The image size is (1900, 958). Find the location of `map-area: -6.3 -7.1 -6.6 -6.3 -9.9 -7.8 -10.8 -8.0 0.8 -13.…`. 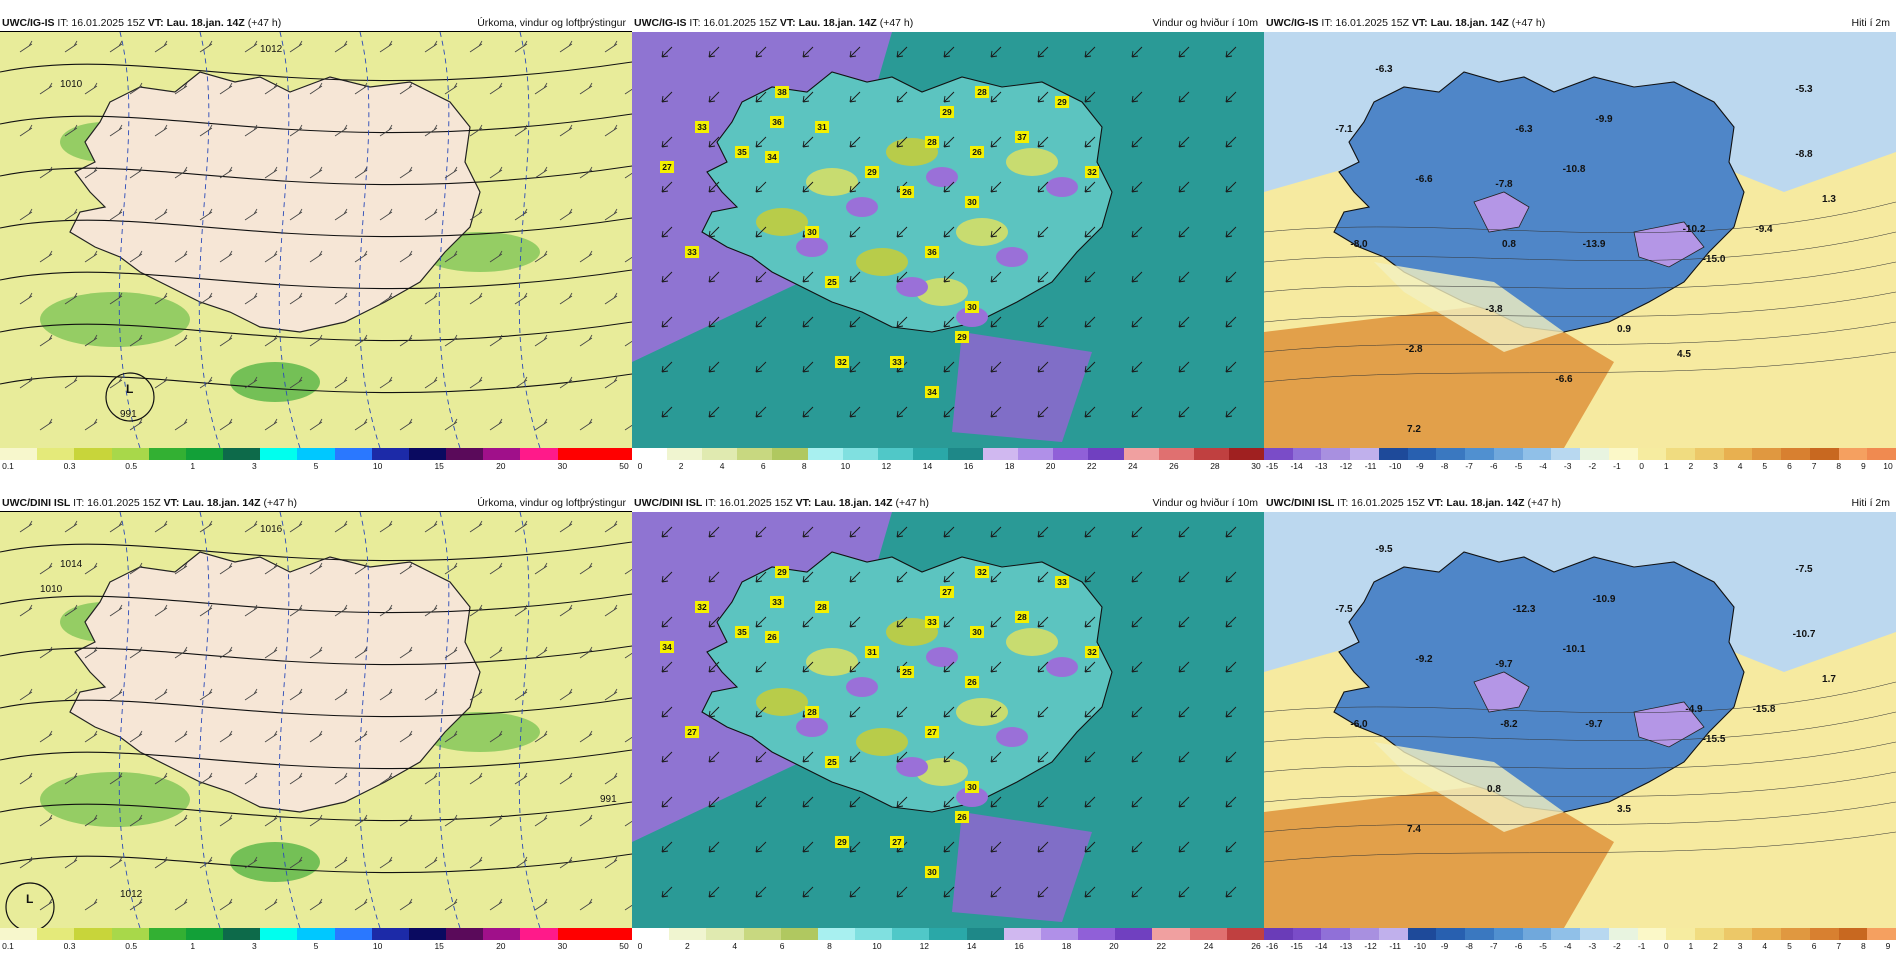

map-area: -6.3 -7.1 -6.6 -6.3 -9.9 -7.8 -10.8 -8.0 0.8 -13.… is located at coordinates (1580, 240).